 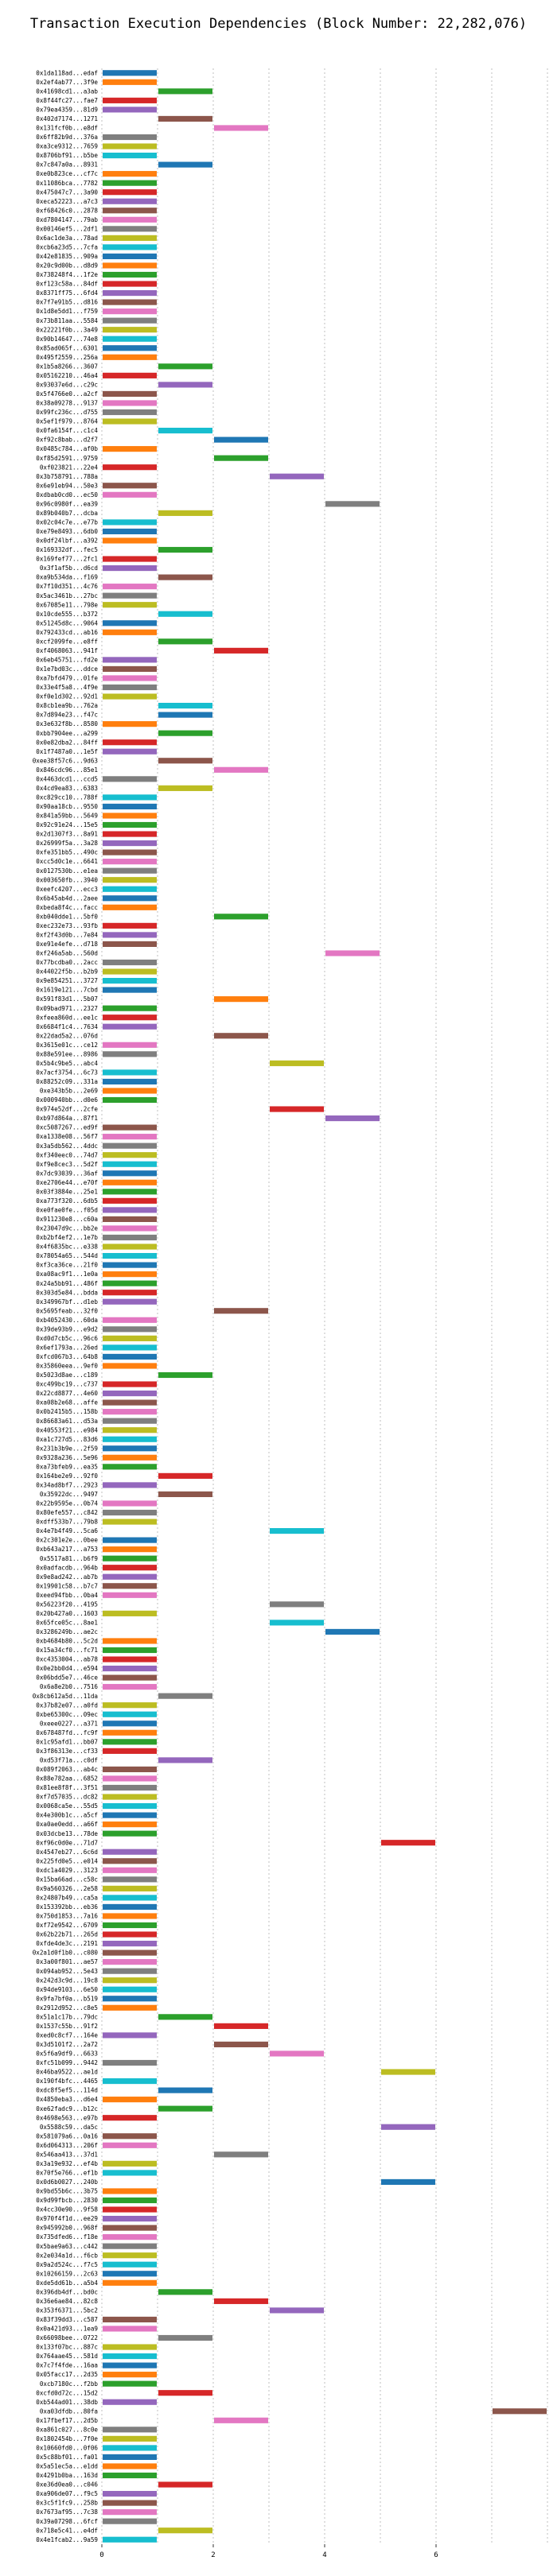 What do you see at coordinates (67, 687) in the screenshot?
I see `y-tick-label: 0x33e4f5a8...4f9e` at bounding box center [67, 687].